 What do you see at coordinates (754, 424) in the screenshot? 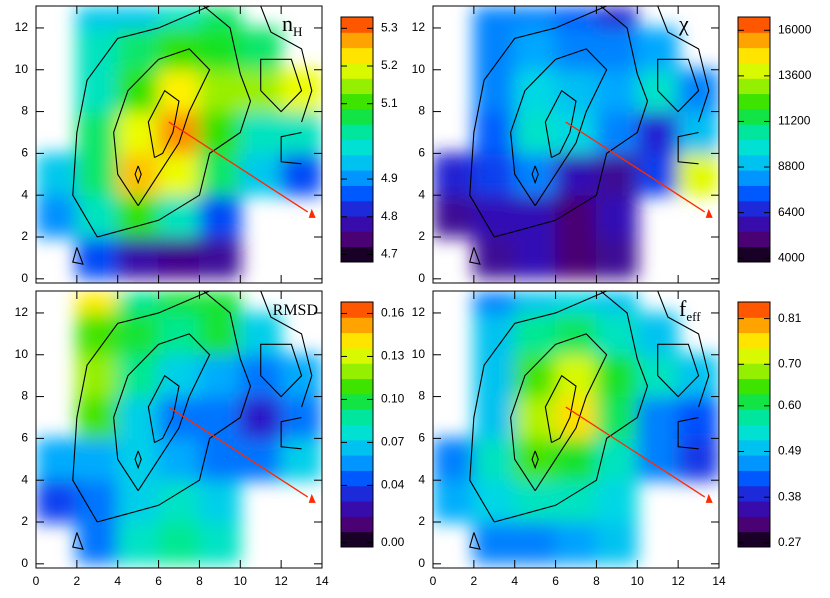
I see `colorbar-frame` at bounding box center [754, 424].